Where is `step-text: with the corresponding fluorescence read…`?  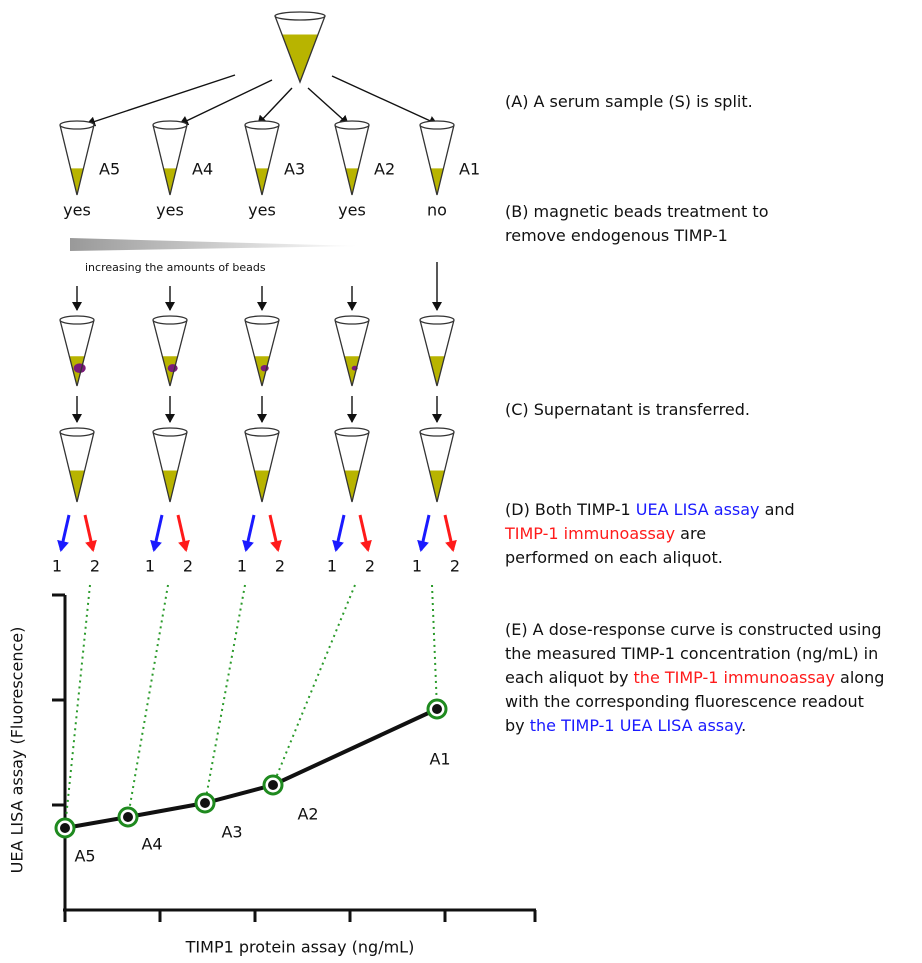 step-text: with the corresponding fluorescence read… is located at coordinates (684, 701).